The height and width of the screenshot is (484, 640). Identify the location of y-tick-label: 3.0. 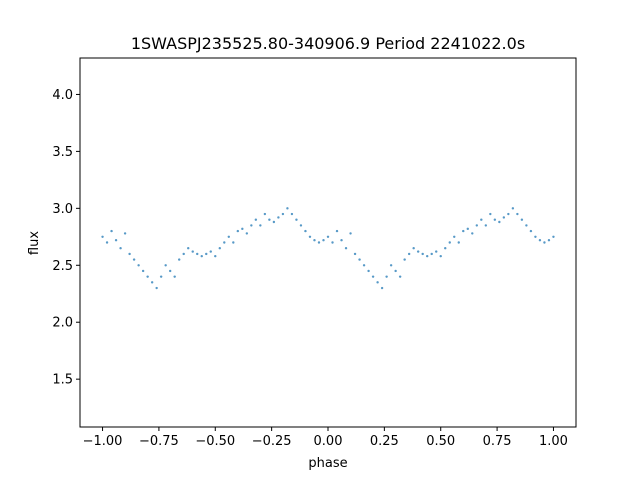
(62, 209).